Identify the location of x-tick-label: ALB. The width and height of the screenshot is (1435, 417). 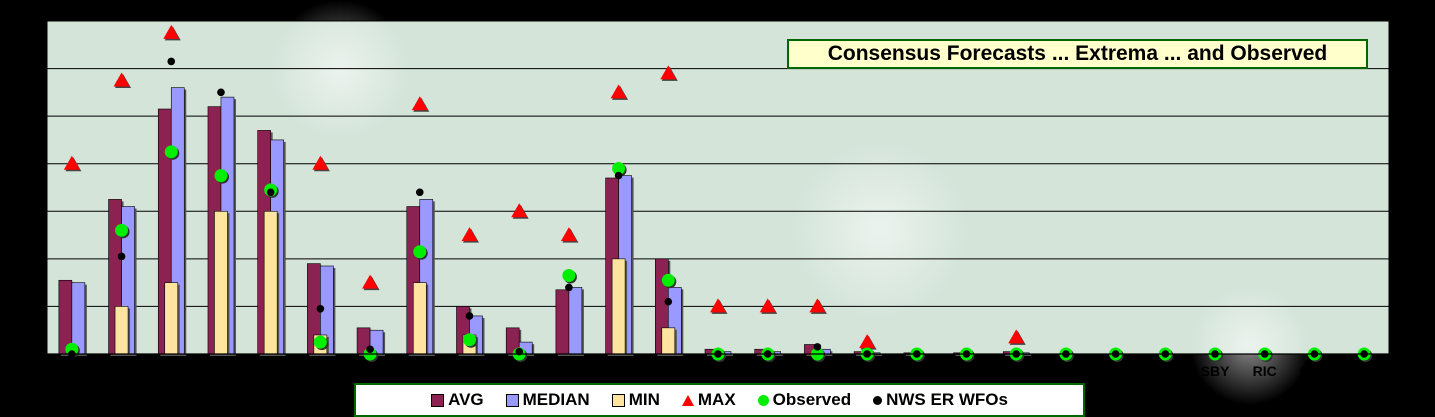
(618, 371).